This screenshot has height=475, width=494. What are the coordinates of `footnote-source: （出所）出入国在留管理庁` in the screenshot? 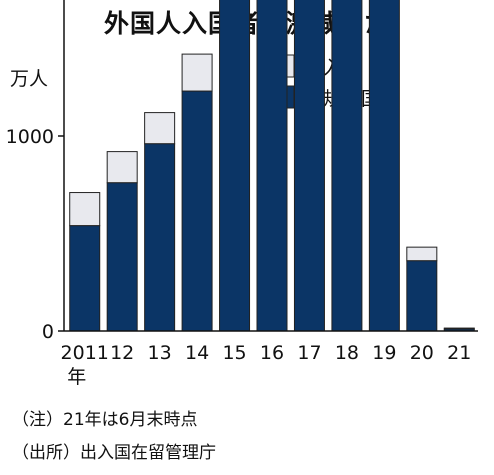 It's located at (114, 453).